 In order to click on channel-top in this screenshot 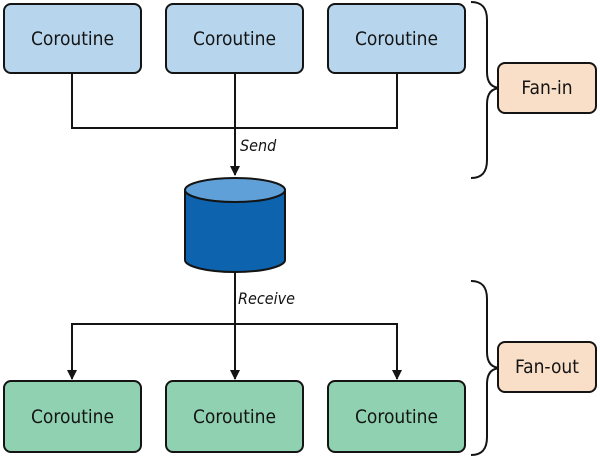, I will do `click(235, 190)`.